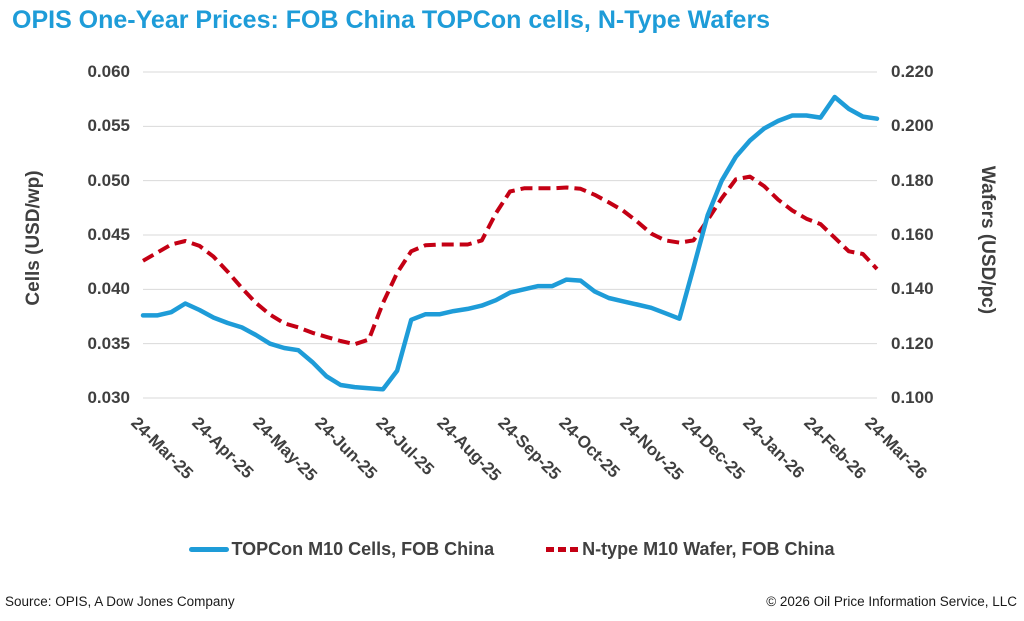 The width and height of the screenshot is (1024, 621). Describe the element at coordinates (987, 240) in the screenshot. I see `right-axis-title: Wafers (USD/pc)` at that location.